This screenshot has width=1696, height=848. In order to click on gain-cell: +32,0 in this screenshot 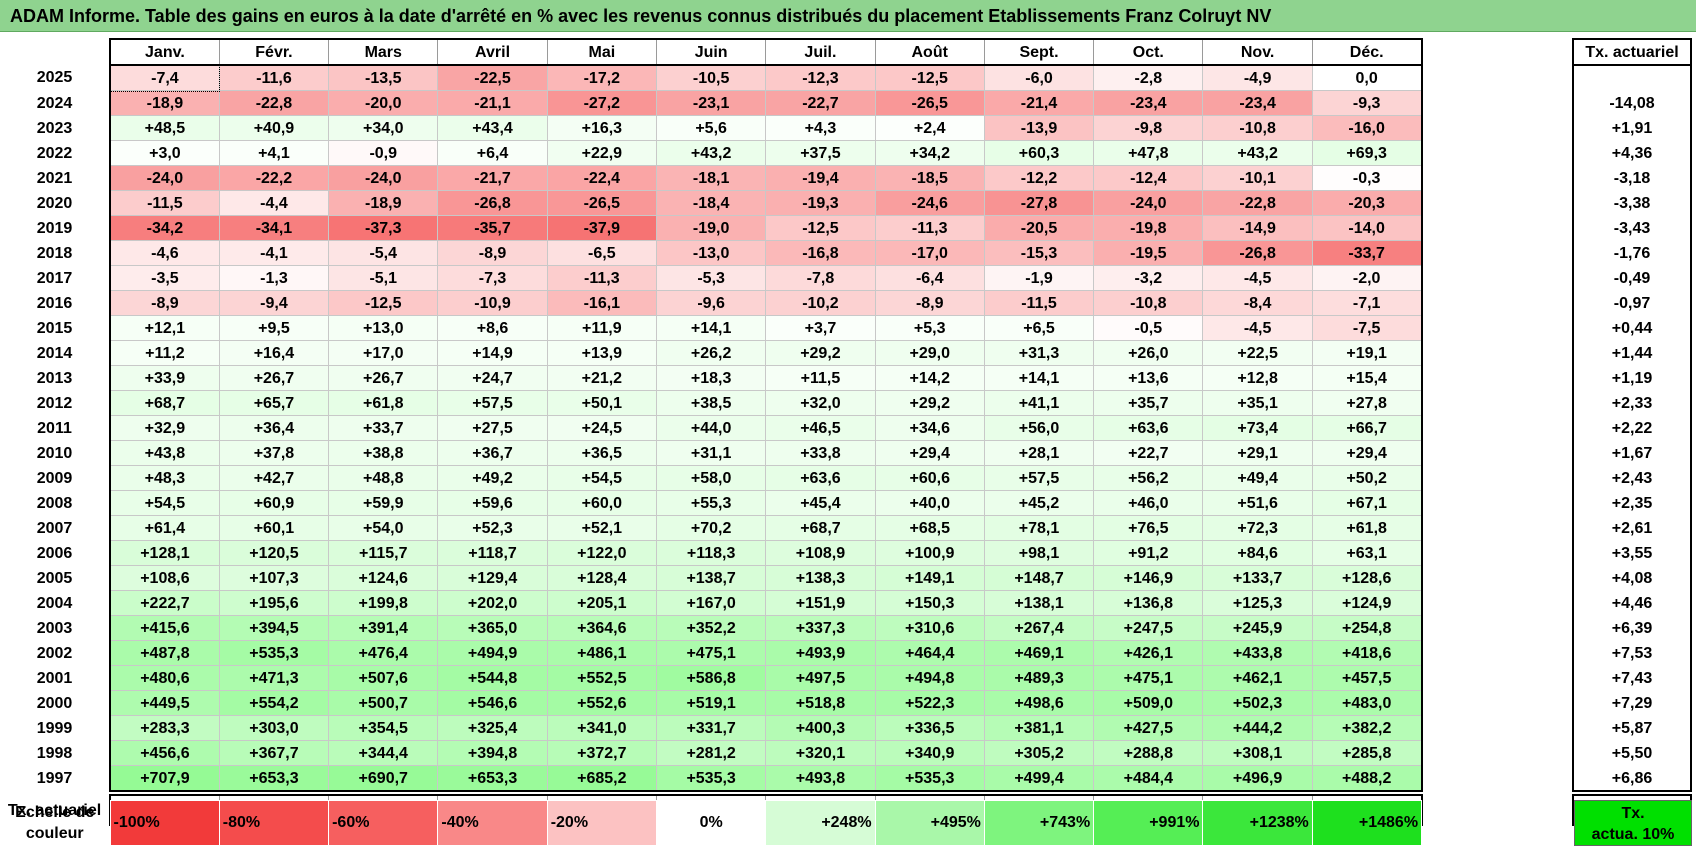, I will do `click(820, 403)`.